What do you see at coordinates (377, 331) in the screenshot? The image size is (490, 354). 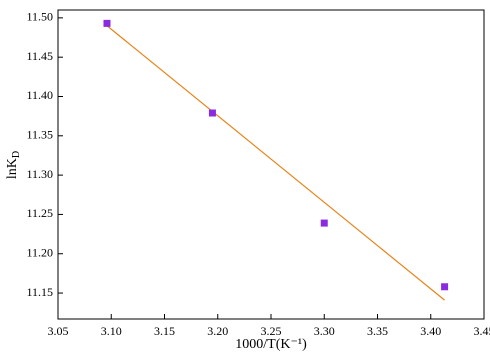 I see `x-tick-label: 3.35` at bounding box center [377, 331].